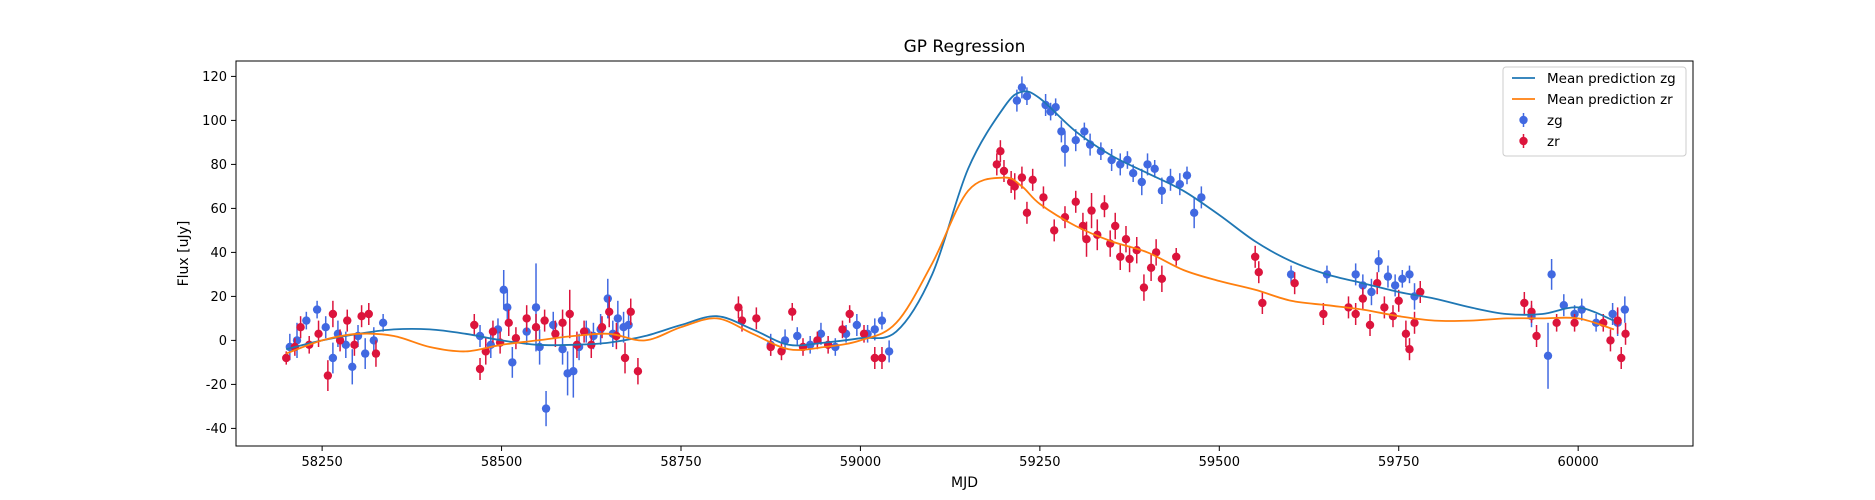  I want to click on legend: Mean prediction zg Mean prediction zr zg zr, so click(1594, 111).